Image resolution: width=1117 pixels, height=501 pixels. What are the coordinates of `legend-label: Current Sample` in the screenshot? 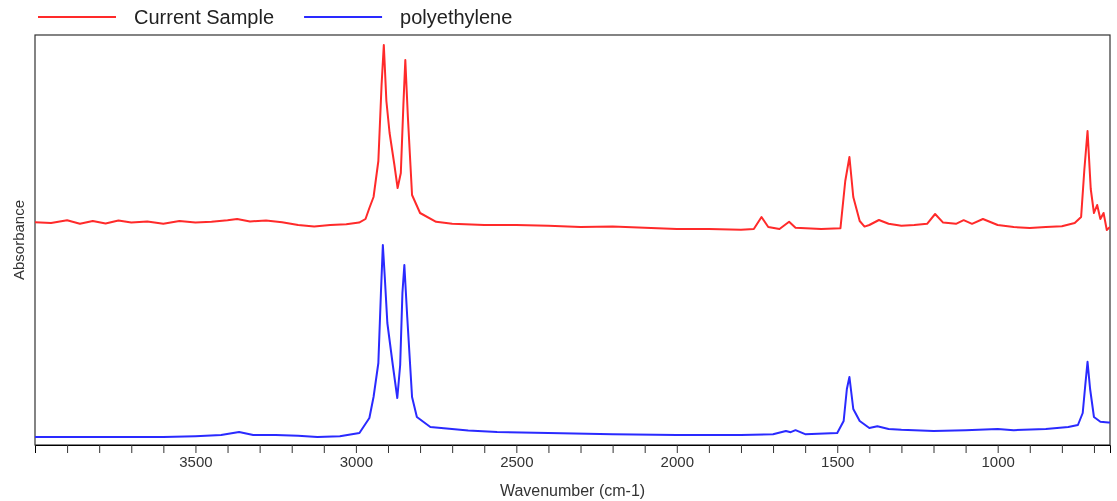 It's located at (204, 17).